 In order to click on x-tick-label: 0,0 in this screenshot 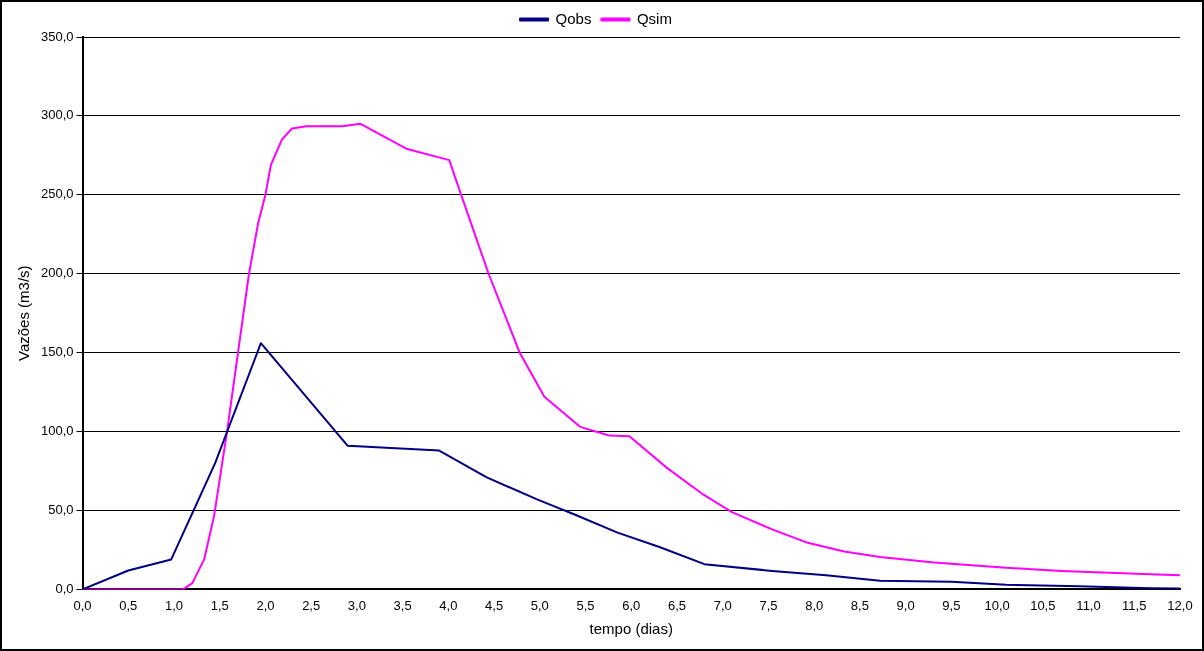, I will do `click(82, 605)`.